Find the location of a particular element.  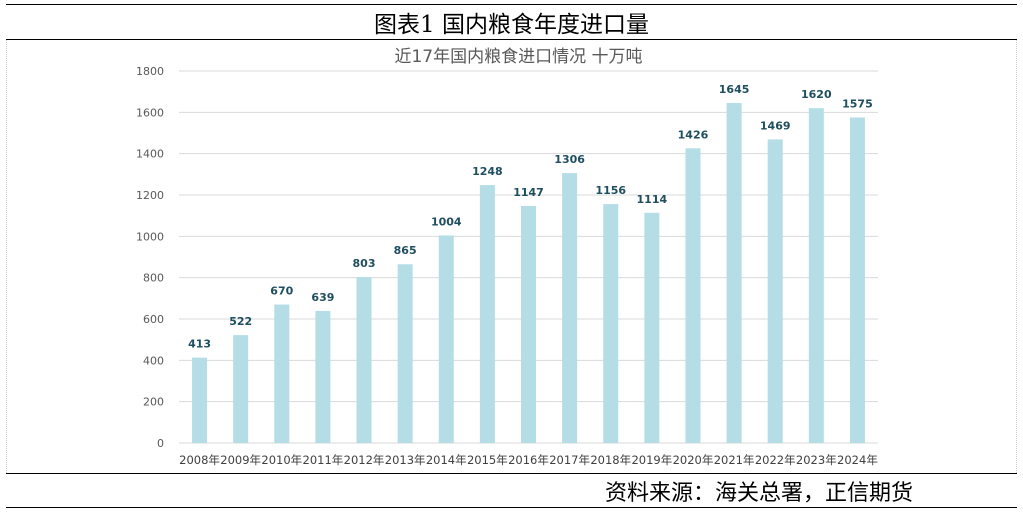

source-rule-top is located at coordinates (511, 473).